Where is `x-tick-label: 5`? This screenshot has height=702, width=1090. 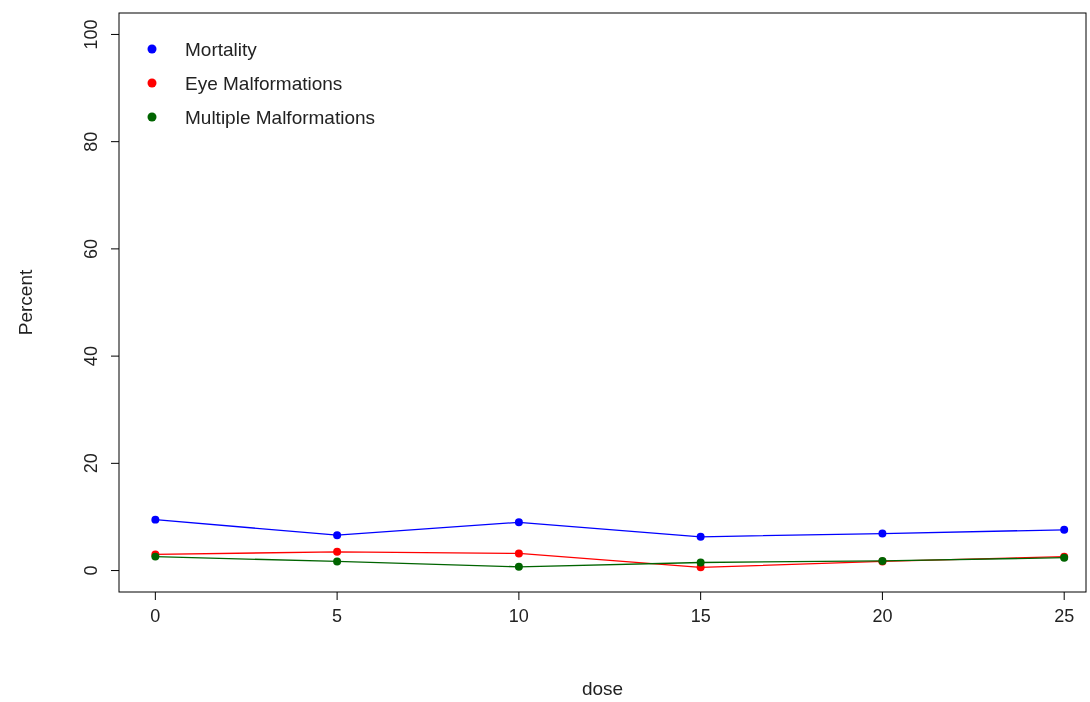 x-tick-label: 5 is located at coordinates (337, 616).